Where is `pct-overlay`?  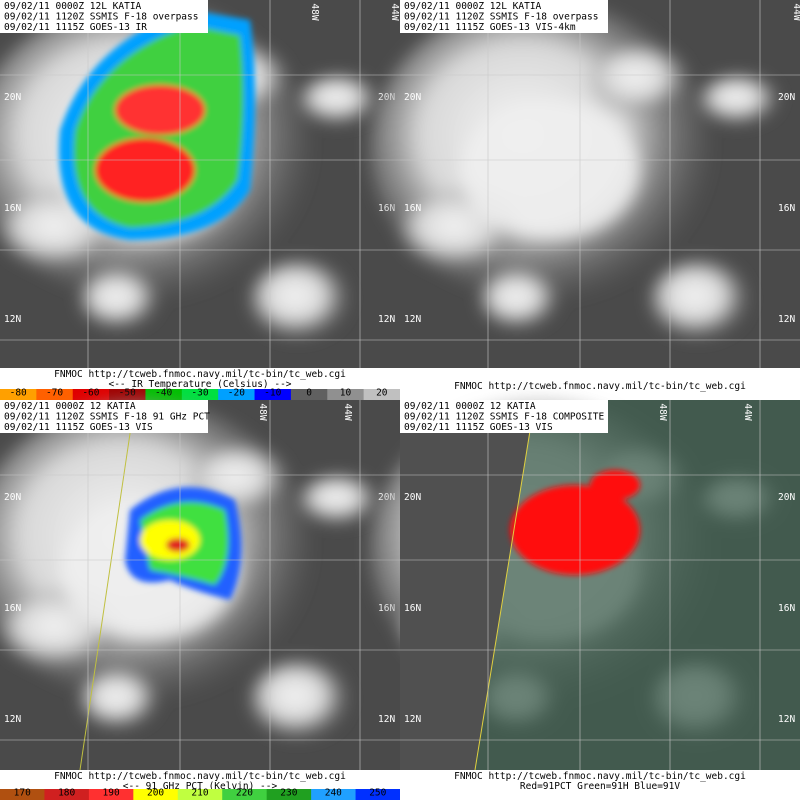 pct-overlay is located at coordinates (183, 543).